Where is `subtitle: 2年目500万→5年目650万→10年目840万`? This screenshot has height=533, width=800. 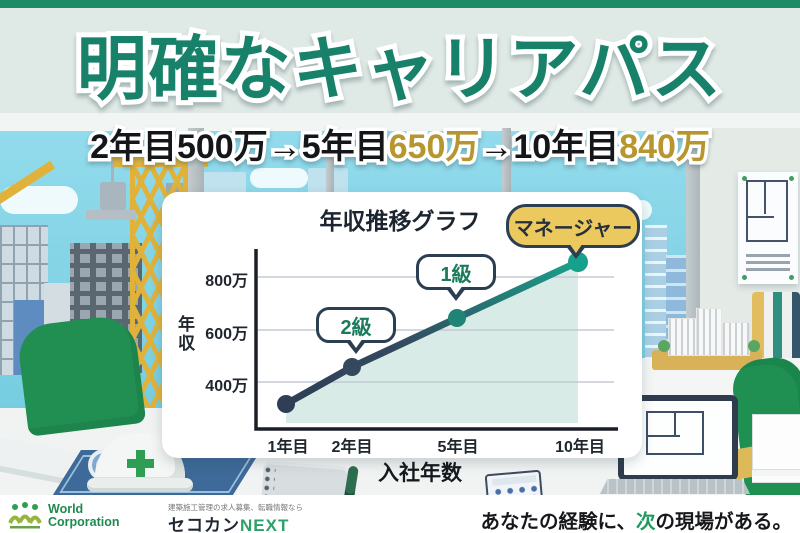
subtitle: 2年目500万→5年目650万→10年目840万 is located at coordinates (400, 147).